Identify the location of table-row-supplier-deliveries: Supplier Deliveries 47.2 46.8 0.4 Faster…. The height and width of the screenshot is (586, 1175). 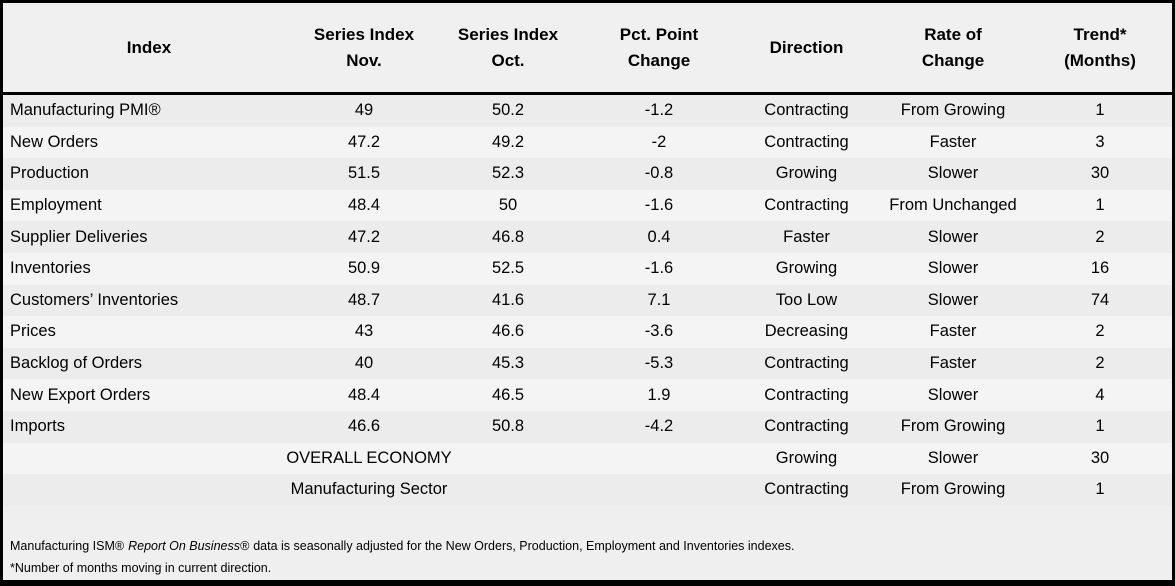
(587, 237).